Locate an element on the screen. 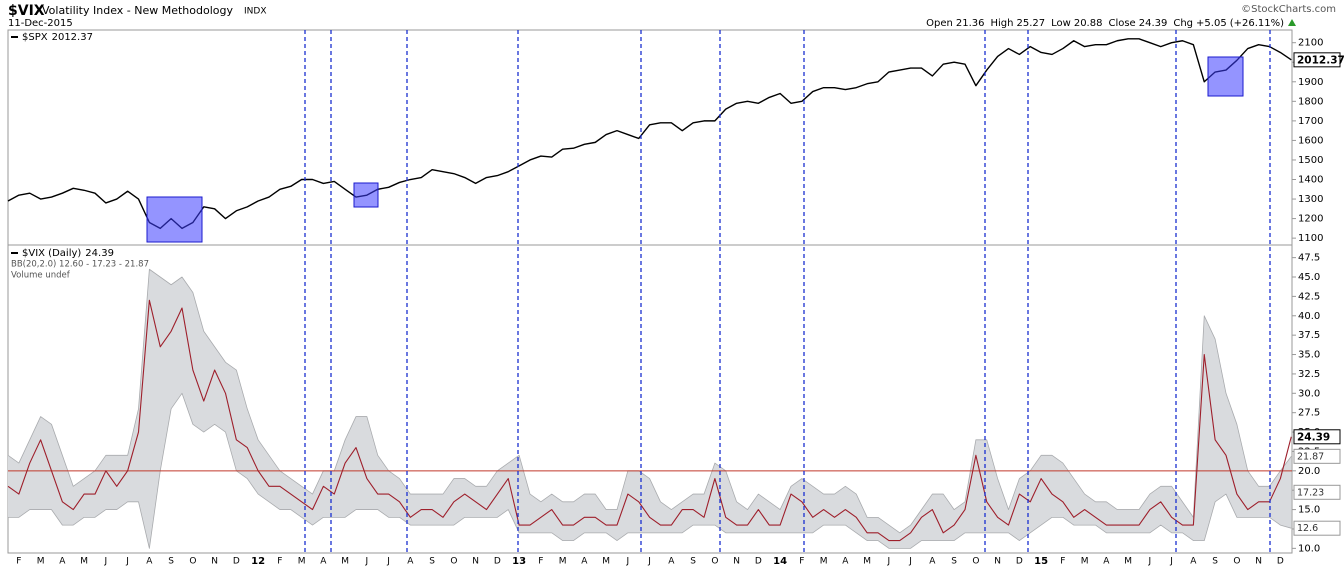 Image resolution: width=1344 pixels, height=566 pixels. y-tick-label: 27.5 is located at coordinates (1309, 413).